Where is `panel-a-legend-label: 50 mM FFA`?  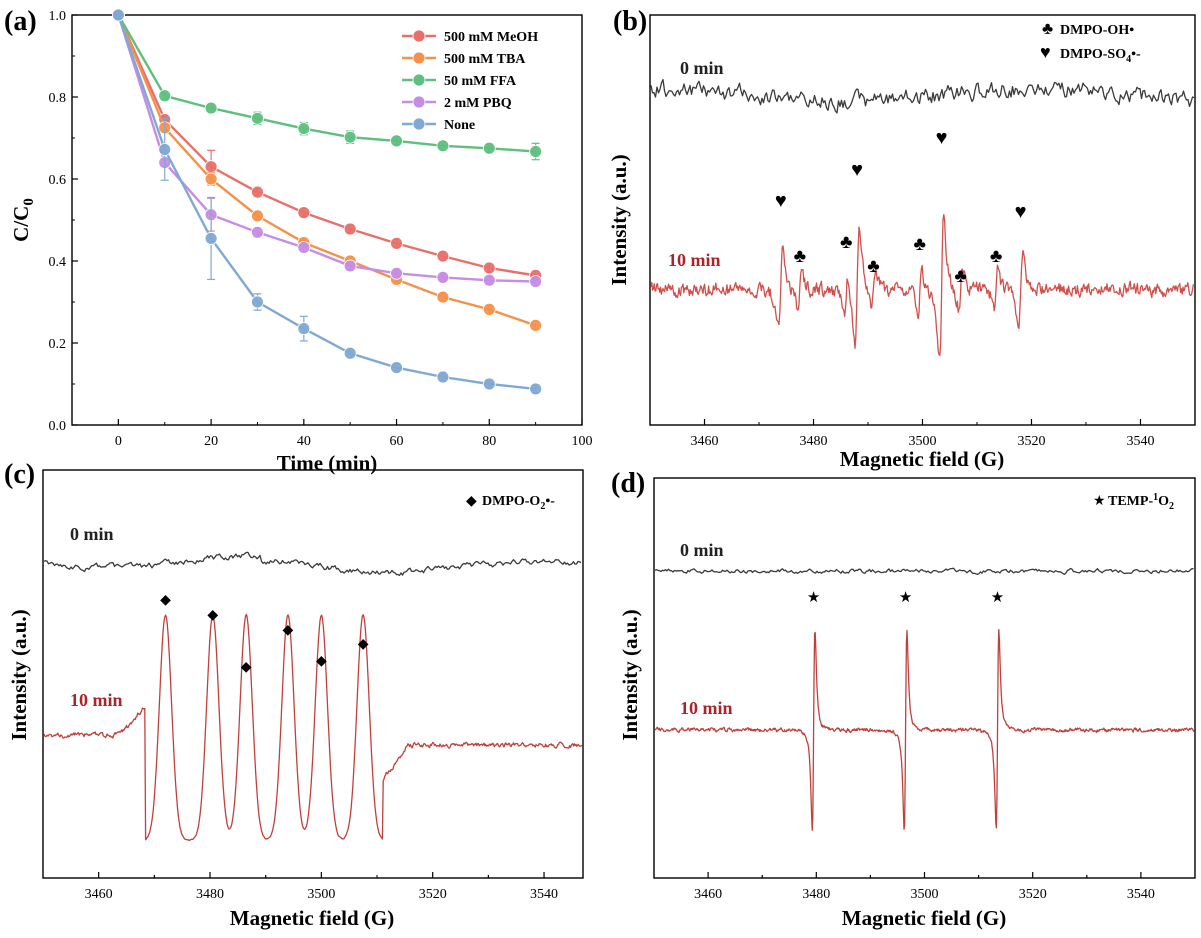
panel-a-legend-label: 50 mM FFA is located at coordinates (480, 81).